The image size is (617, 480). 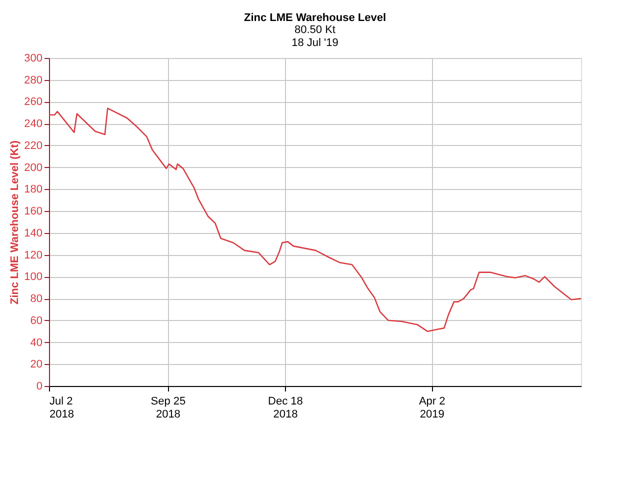 I want to click on y-tick-label: 60, so click(x=36, y=320).